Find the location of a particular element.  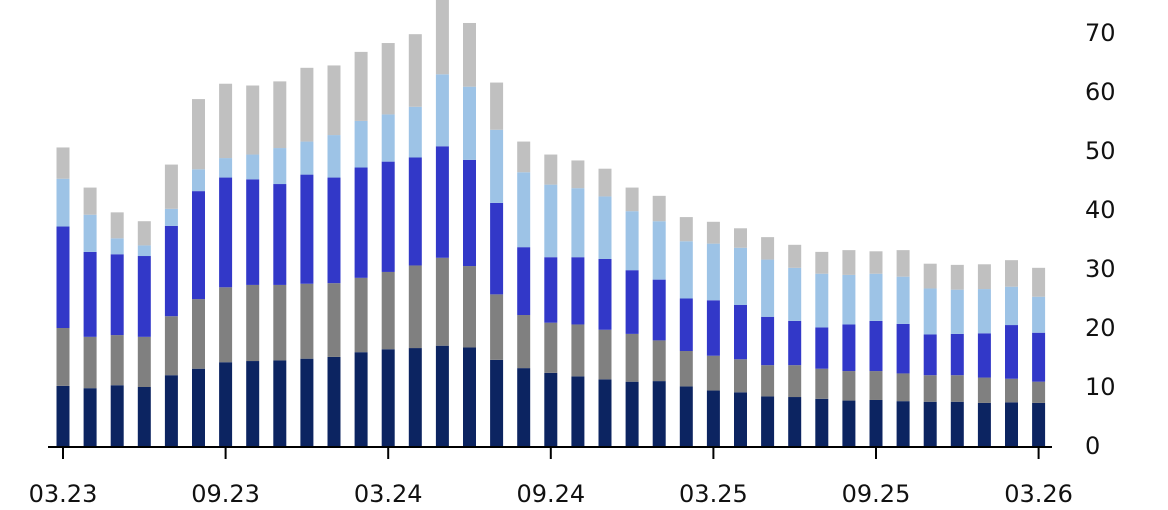

bar-segment-2024-02-s5 is located at coordinates (361, 86).